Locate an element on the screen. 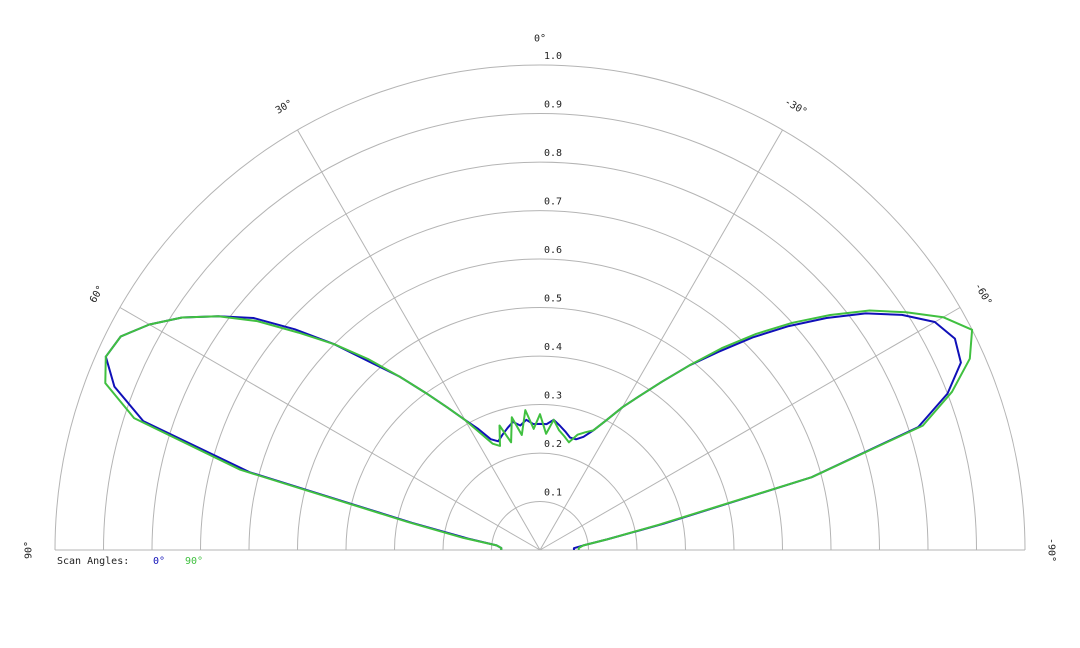  r-tick-label: 0.9 is located at coordinates (553, 105).